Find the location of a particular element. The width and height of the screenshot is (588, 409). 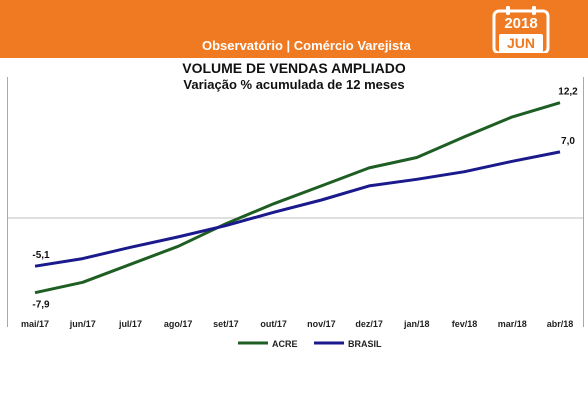

x-tick-label: abr/18 is located at coordinates (560, 324).